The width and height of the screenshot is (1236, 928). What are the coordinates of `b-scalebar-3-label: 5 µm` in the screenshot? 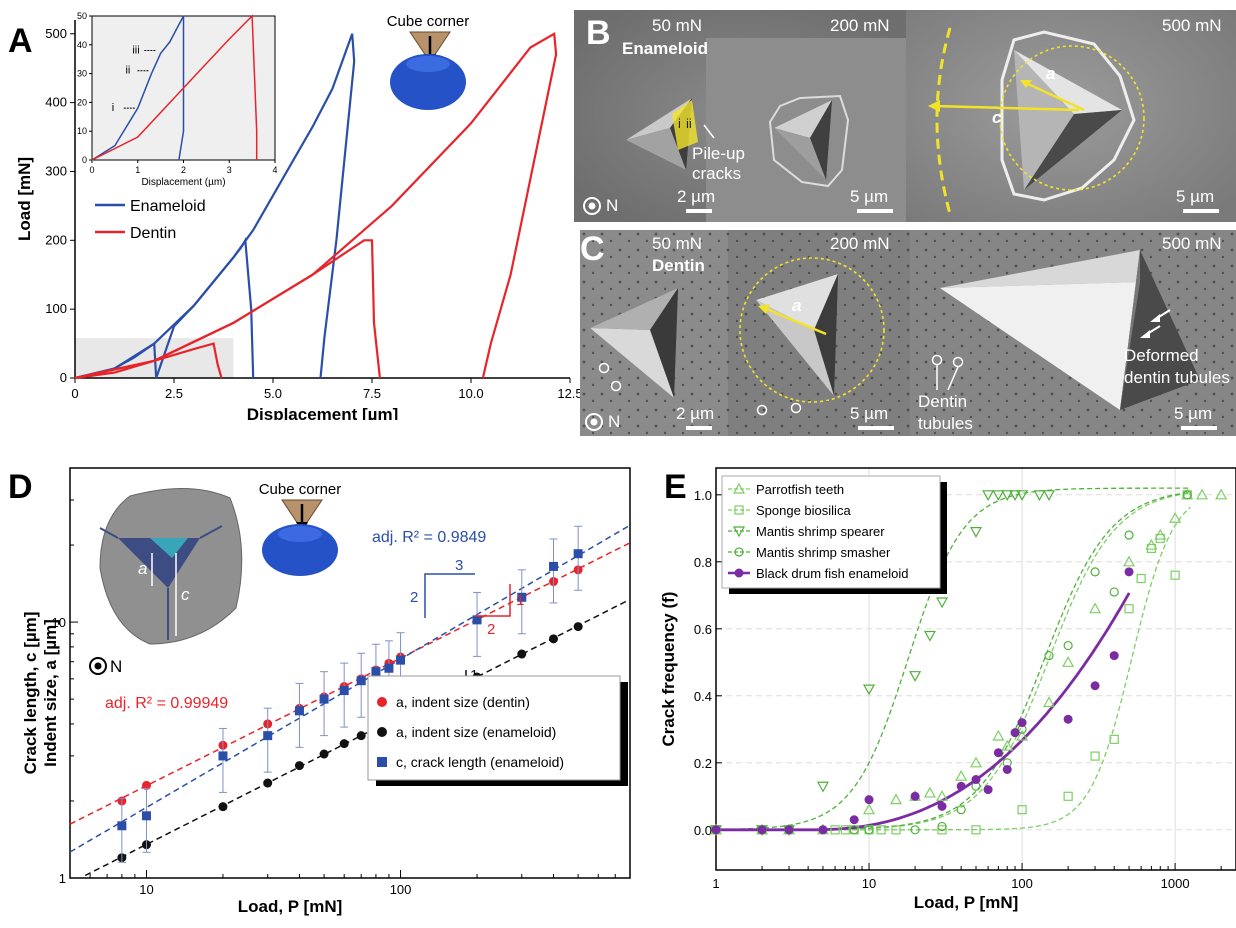 It's located at (1195, 196).